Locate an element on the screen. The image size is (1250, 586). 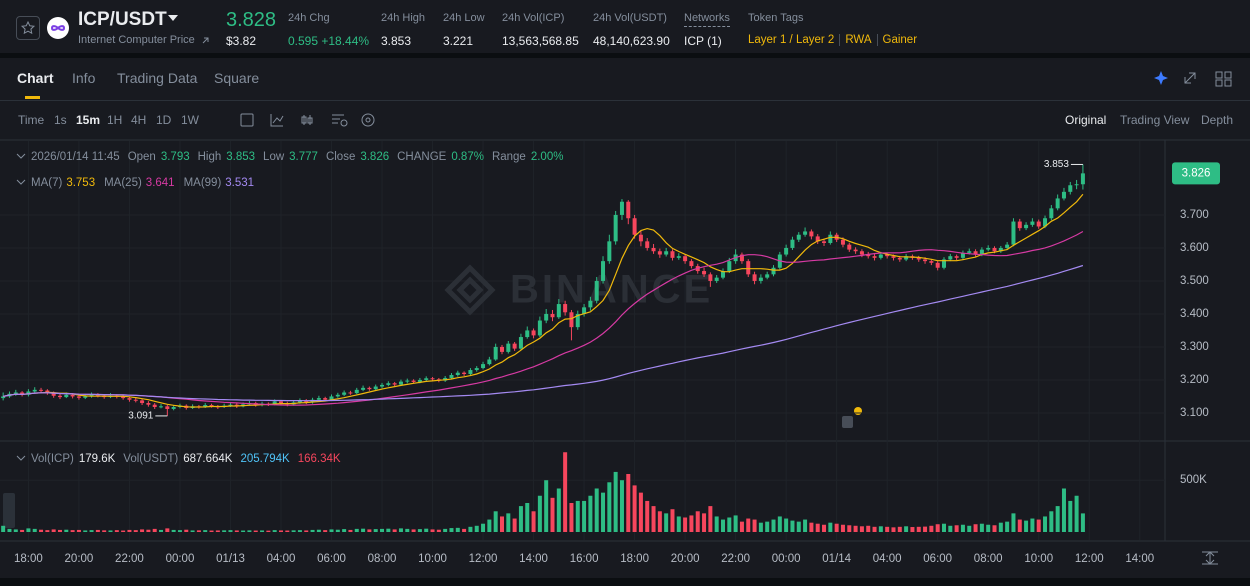
tag: Gainer is located at coordinates (900, 40).